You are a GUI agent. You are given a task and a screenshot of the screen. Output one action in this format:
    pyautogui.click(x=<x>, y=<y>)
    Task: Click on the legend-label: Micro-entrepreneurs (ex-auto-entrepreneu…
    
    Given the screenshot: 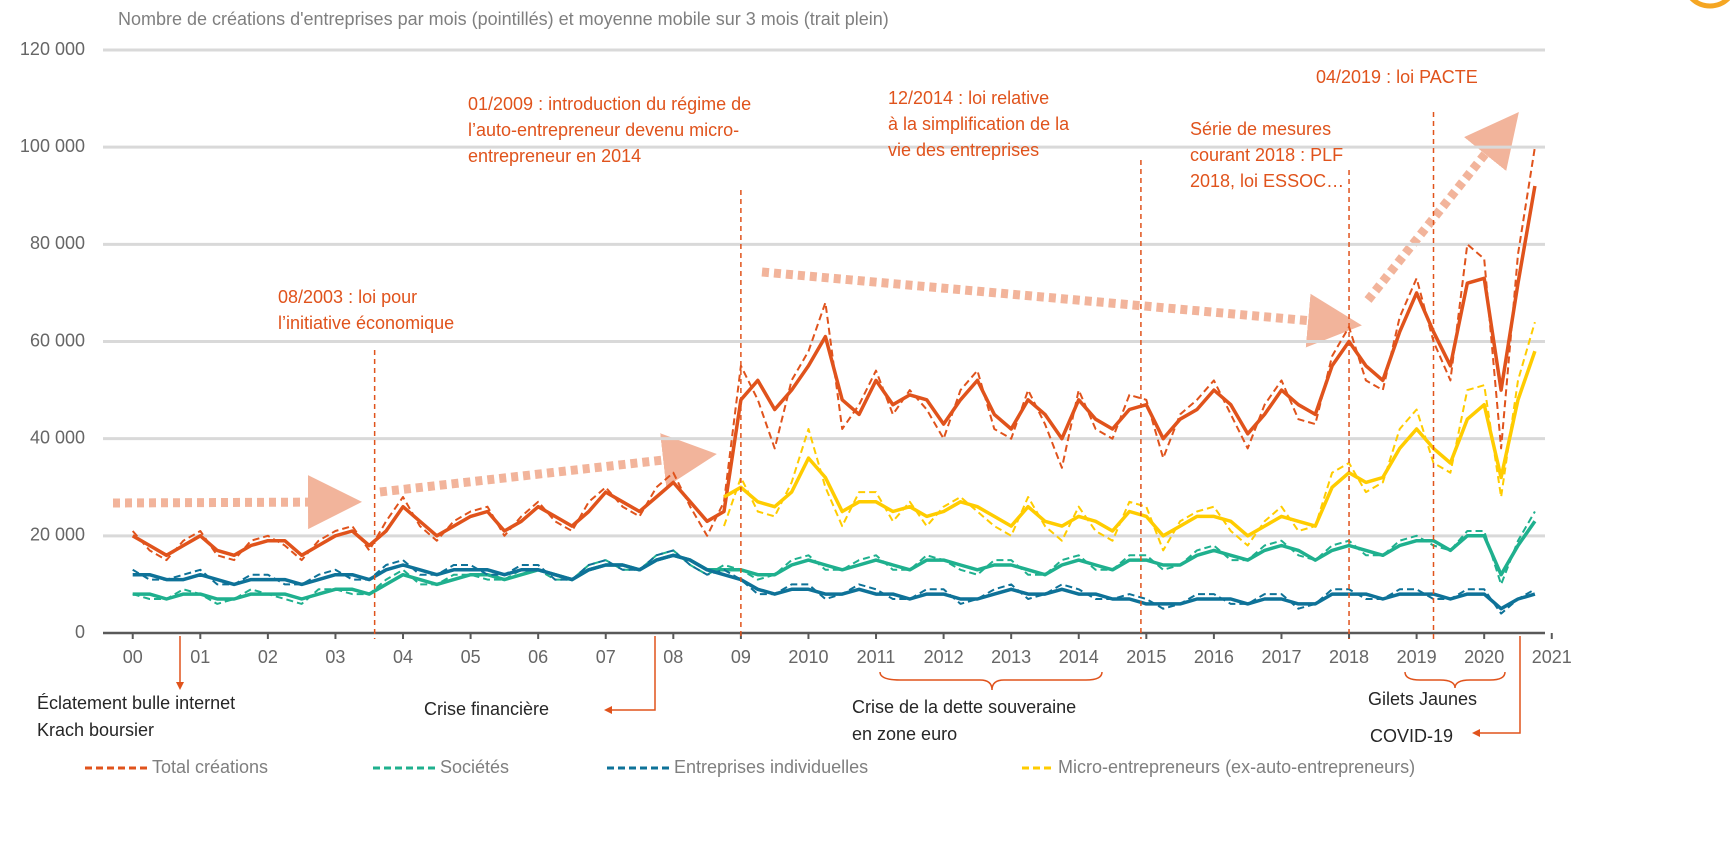 What is the action you would take?
    pyautogui.click(x=1236, y=767)
    